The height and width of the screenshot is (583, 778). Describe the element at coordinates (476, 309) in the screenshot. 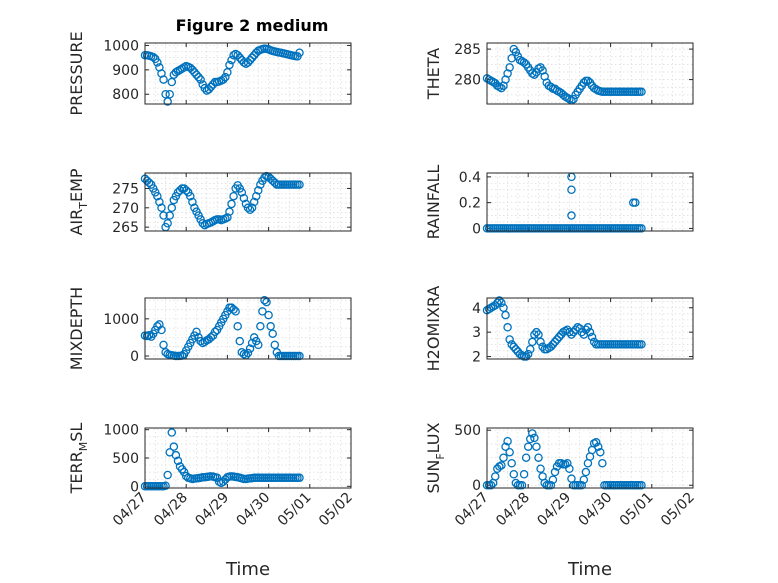

I see `y-tick-label: 4` at that location.